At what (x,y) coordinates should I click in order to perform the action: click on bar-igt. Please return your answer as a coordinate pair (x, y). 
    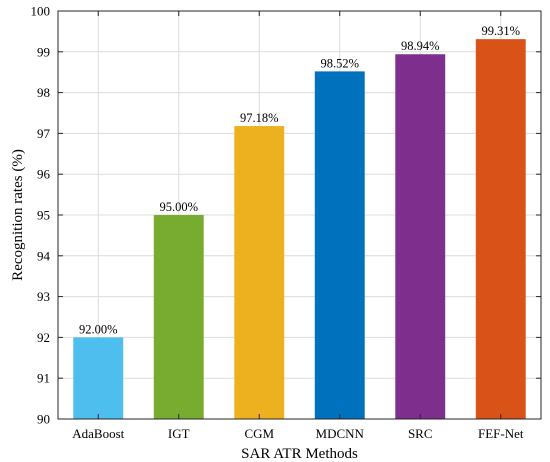
    Looking at the image, I should click on (178, 317).